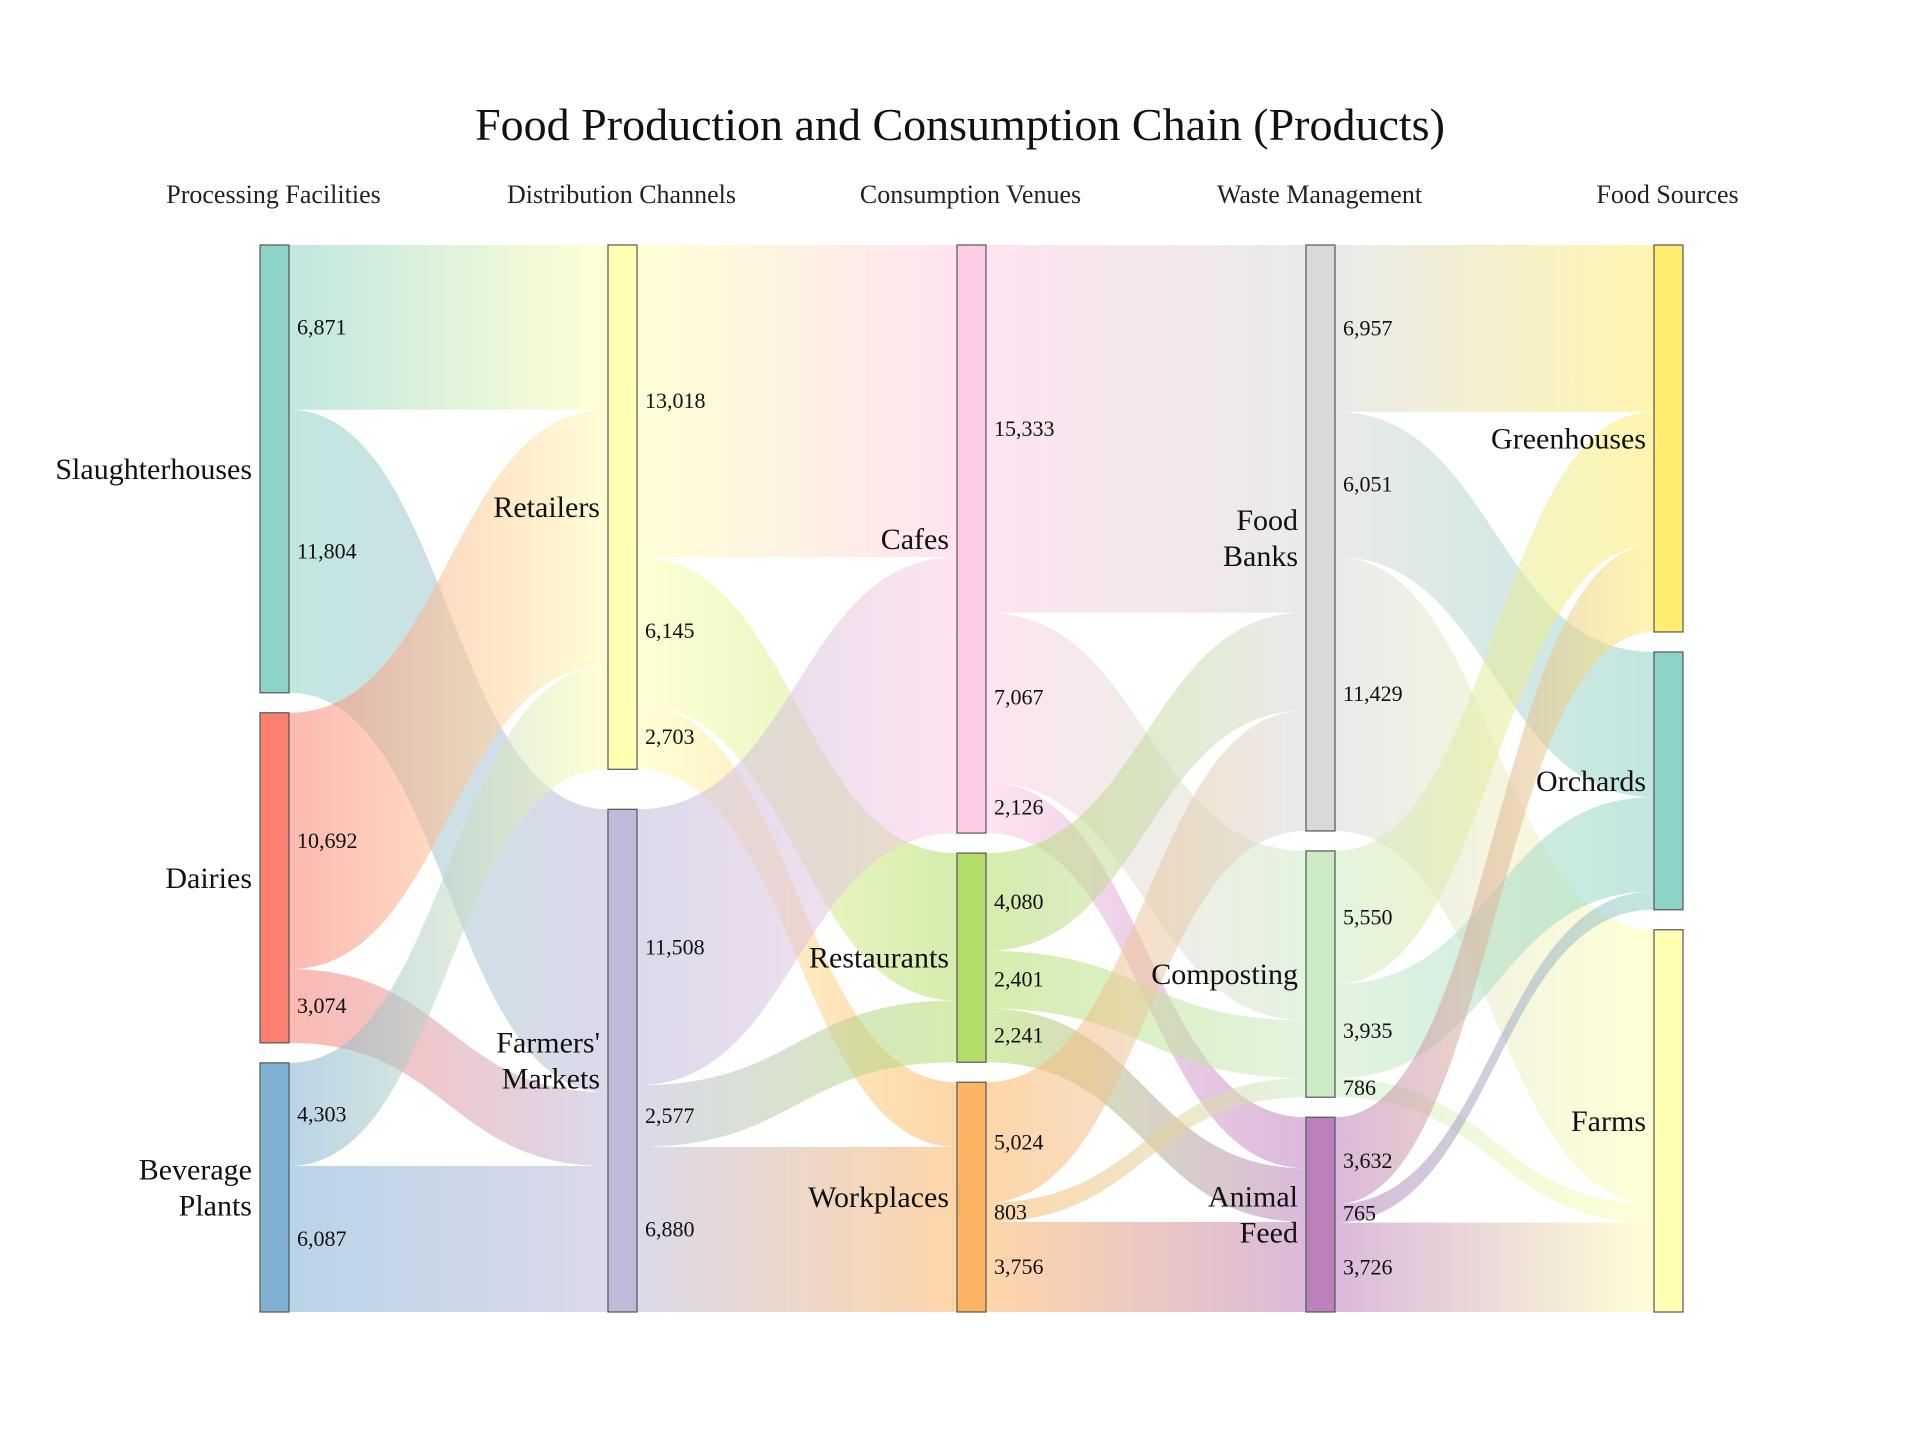 The width and height of the screenshot is (1920, 1440). Describe the element at coordinates (879, 958) in the screenshot. I see `node-label-restaurants: Restaurants` at that location.